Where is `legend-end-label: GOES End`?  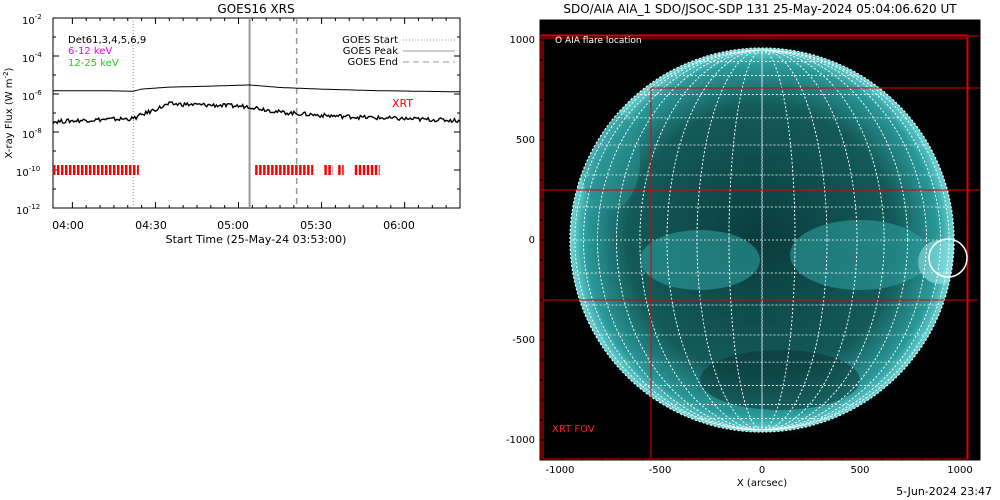
legend-end-label: GOES End is located at coordinates (373, 62).